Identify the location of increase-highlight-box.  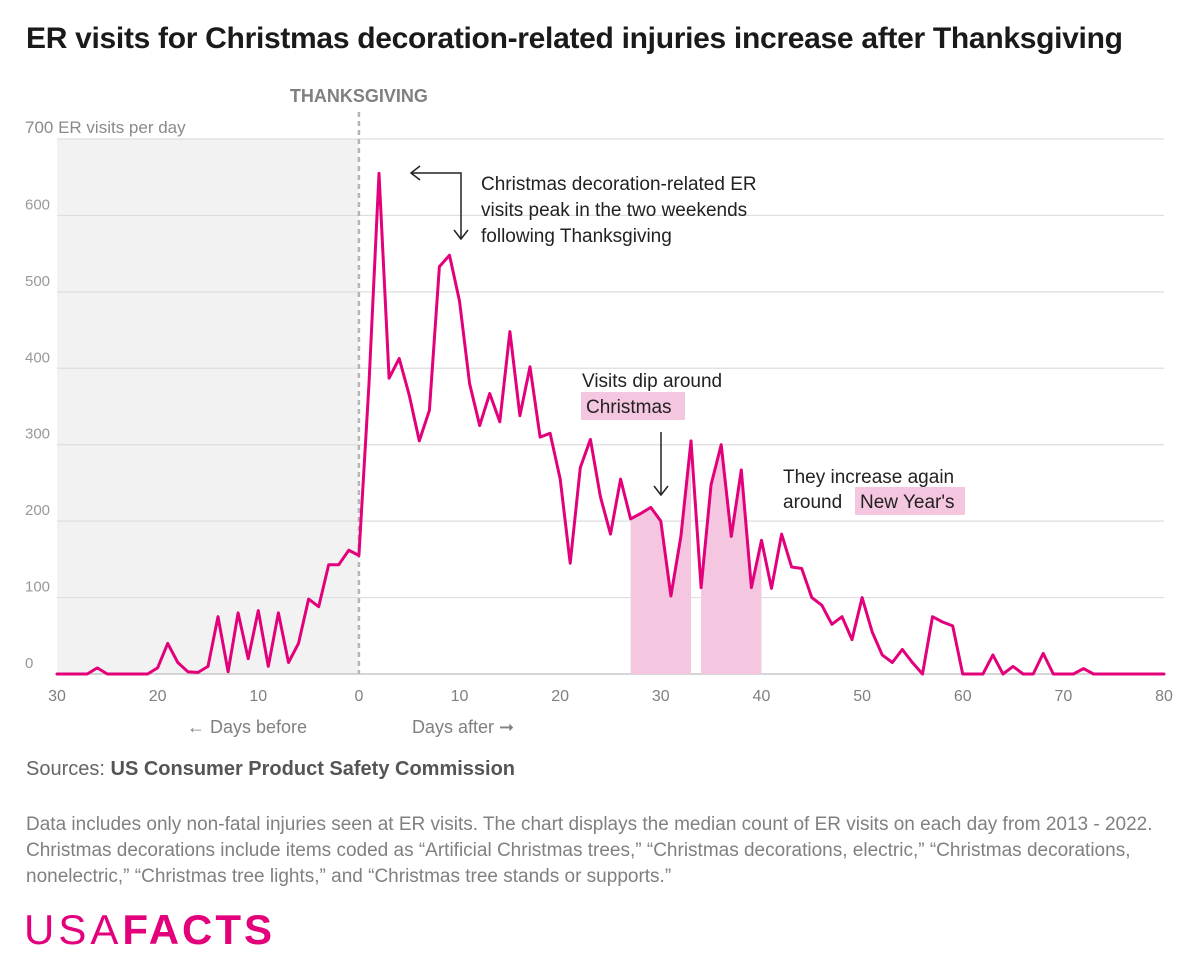
(910, 501).